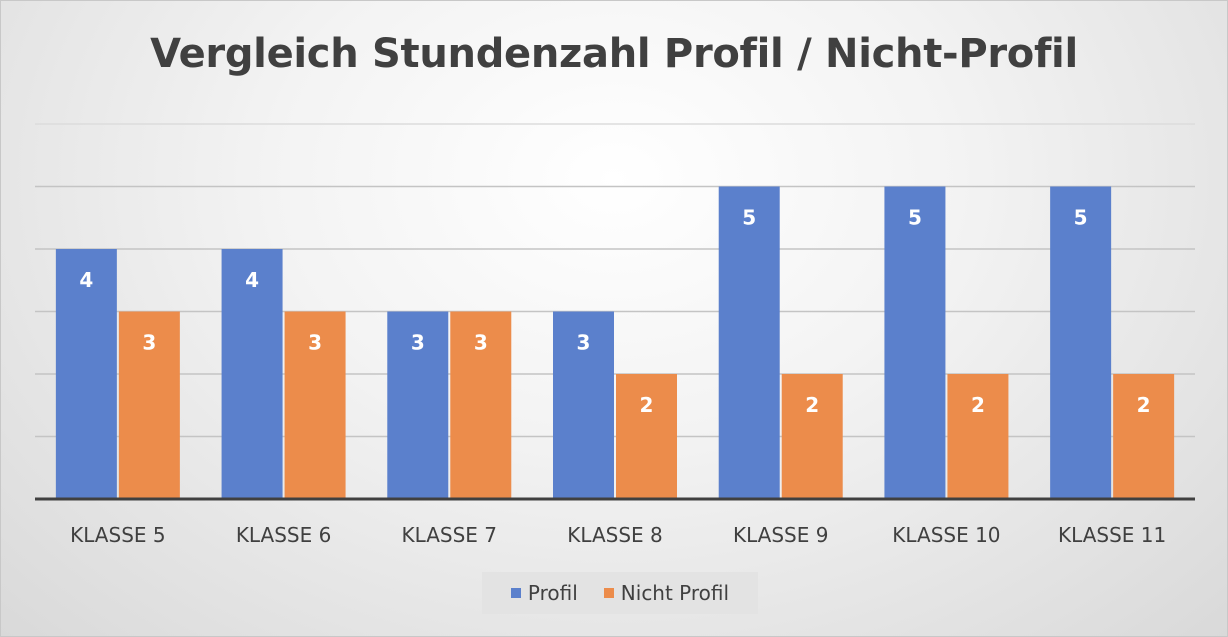 The image size is (1228, 637). Describe the element at coordinates (675, 593) in the screenshot. I see `legend-label-nicht-profil: Nicht Profil` at that location.